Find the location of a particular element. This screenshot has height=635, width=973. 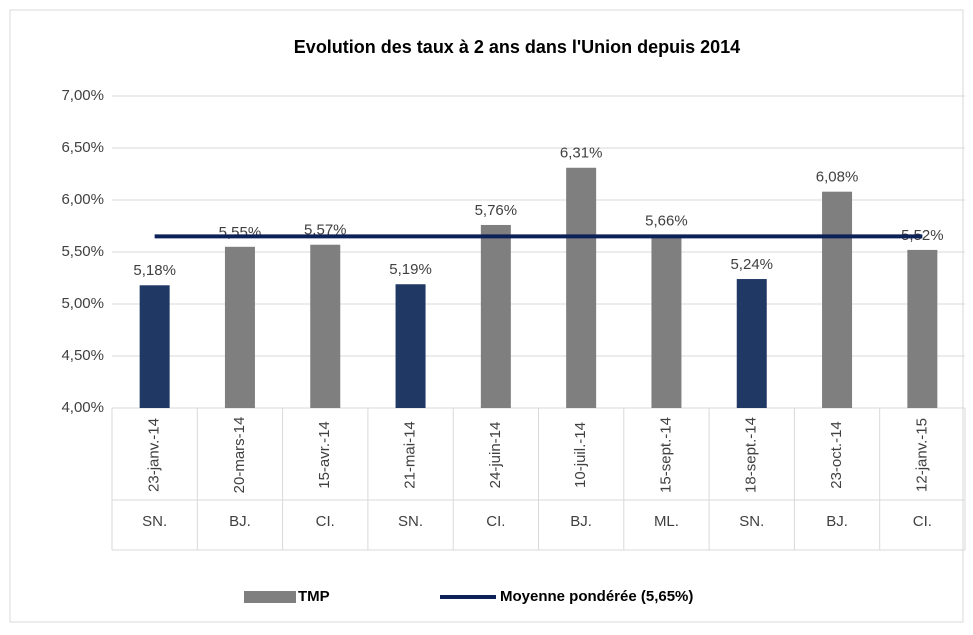

x-tick-label: 10-juil.-14 is located at coordinates (580, 455).